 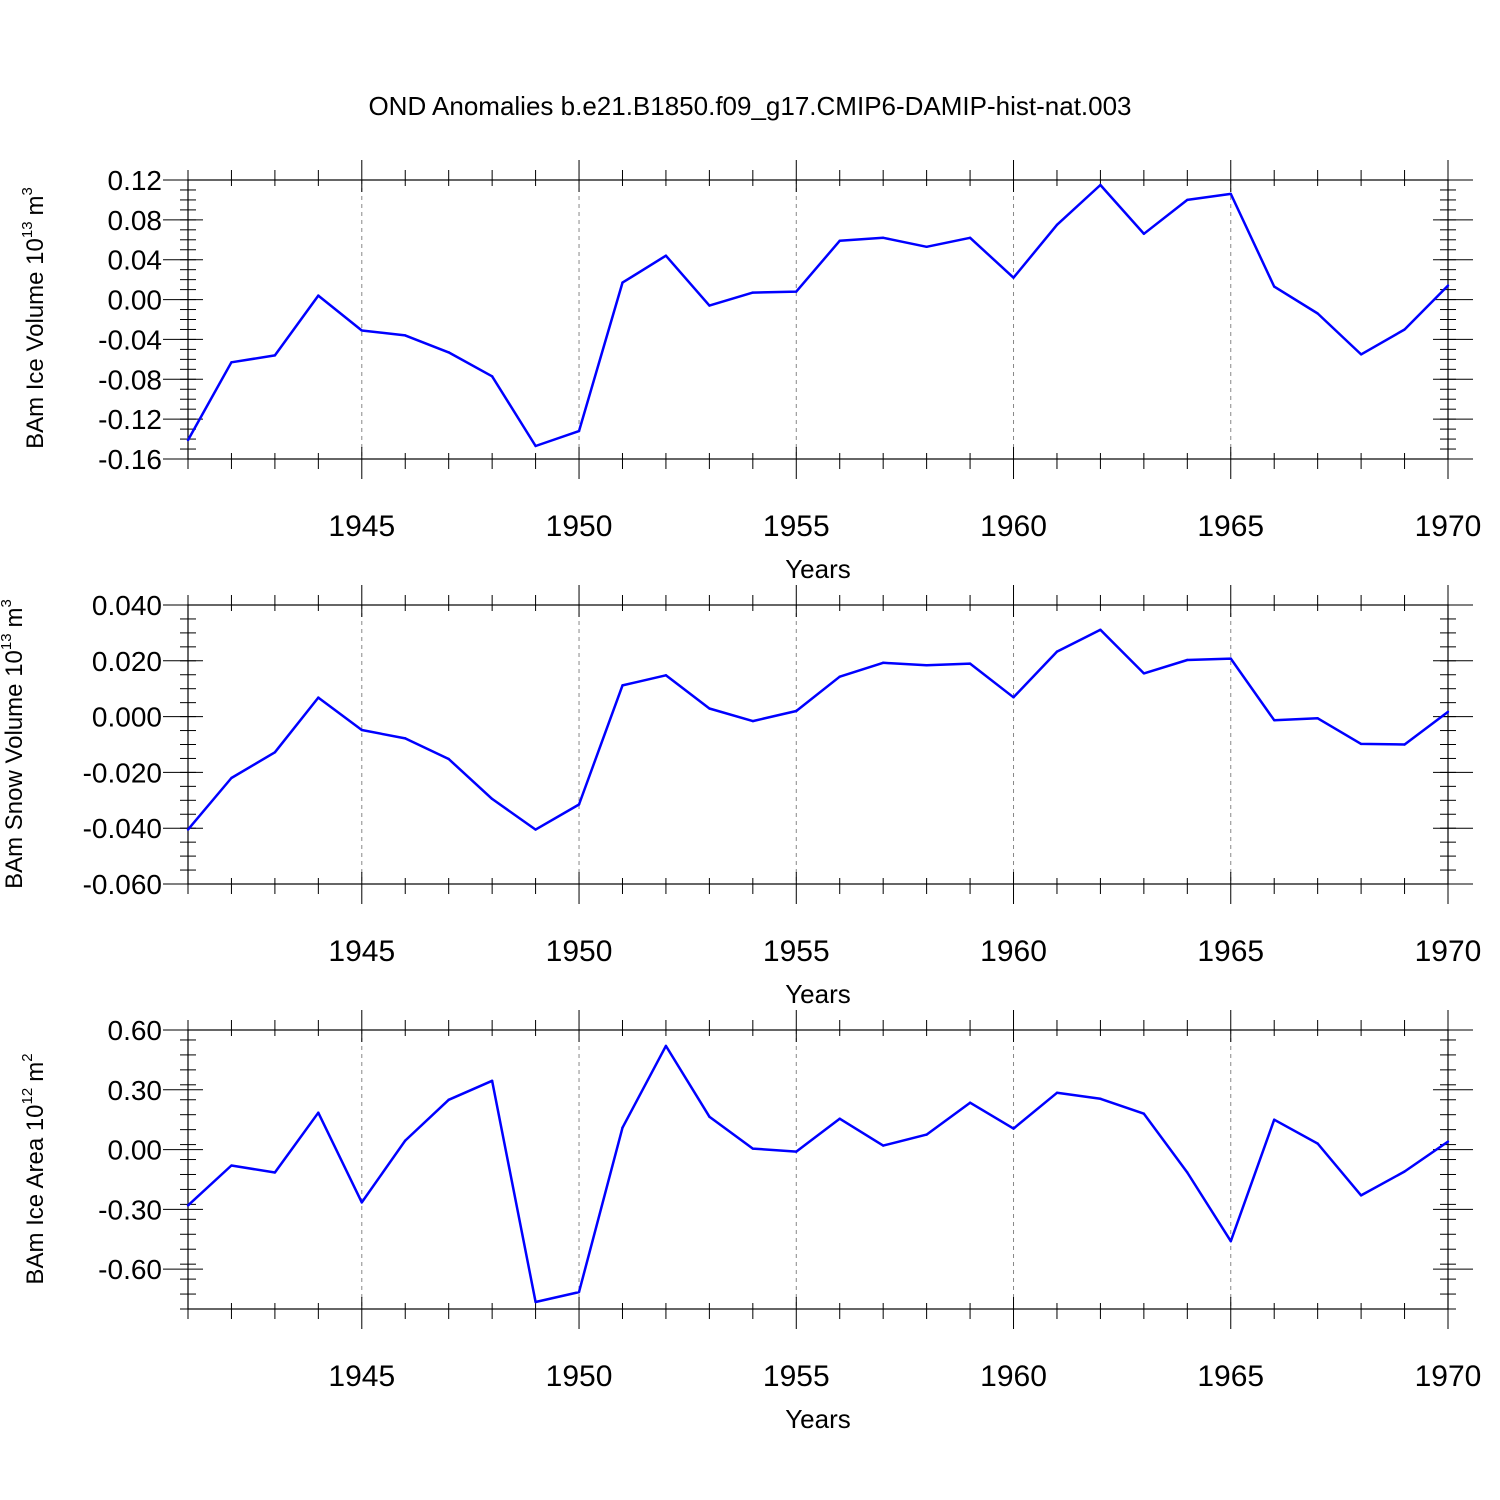 I want to click on y-tick-label: -0.040, so click(x=122, y=828).